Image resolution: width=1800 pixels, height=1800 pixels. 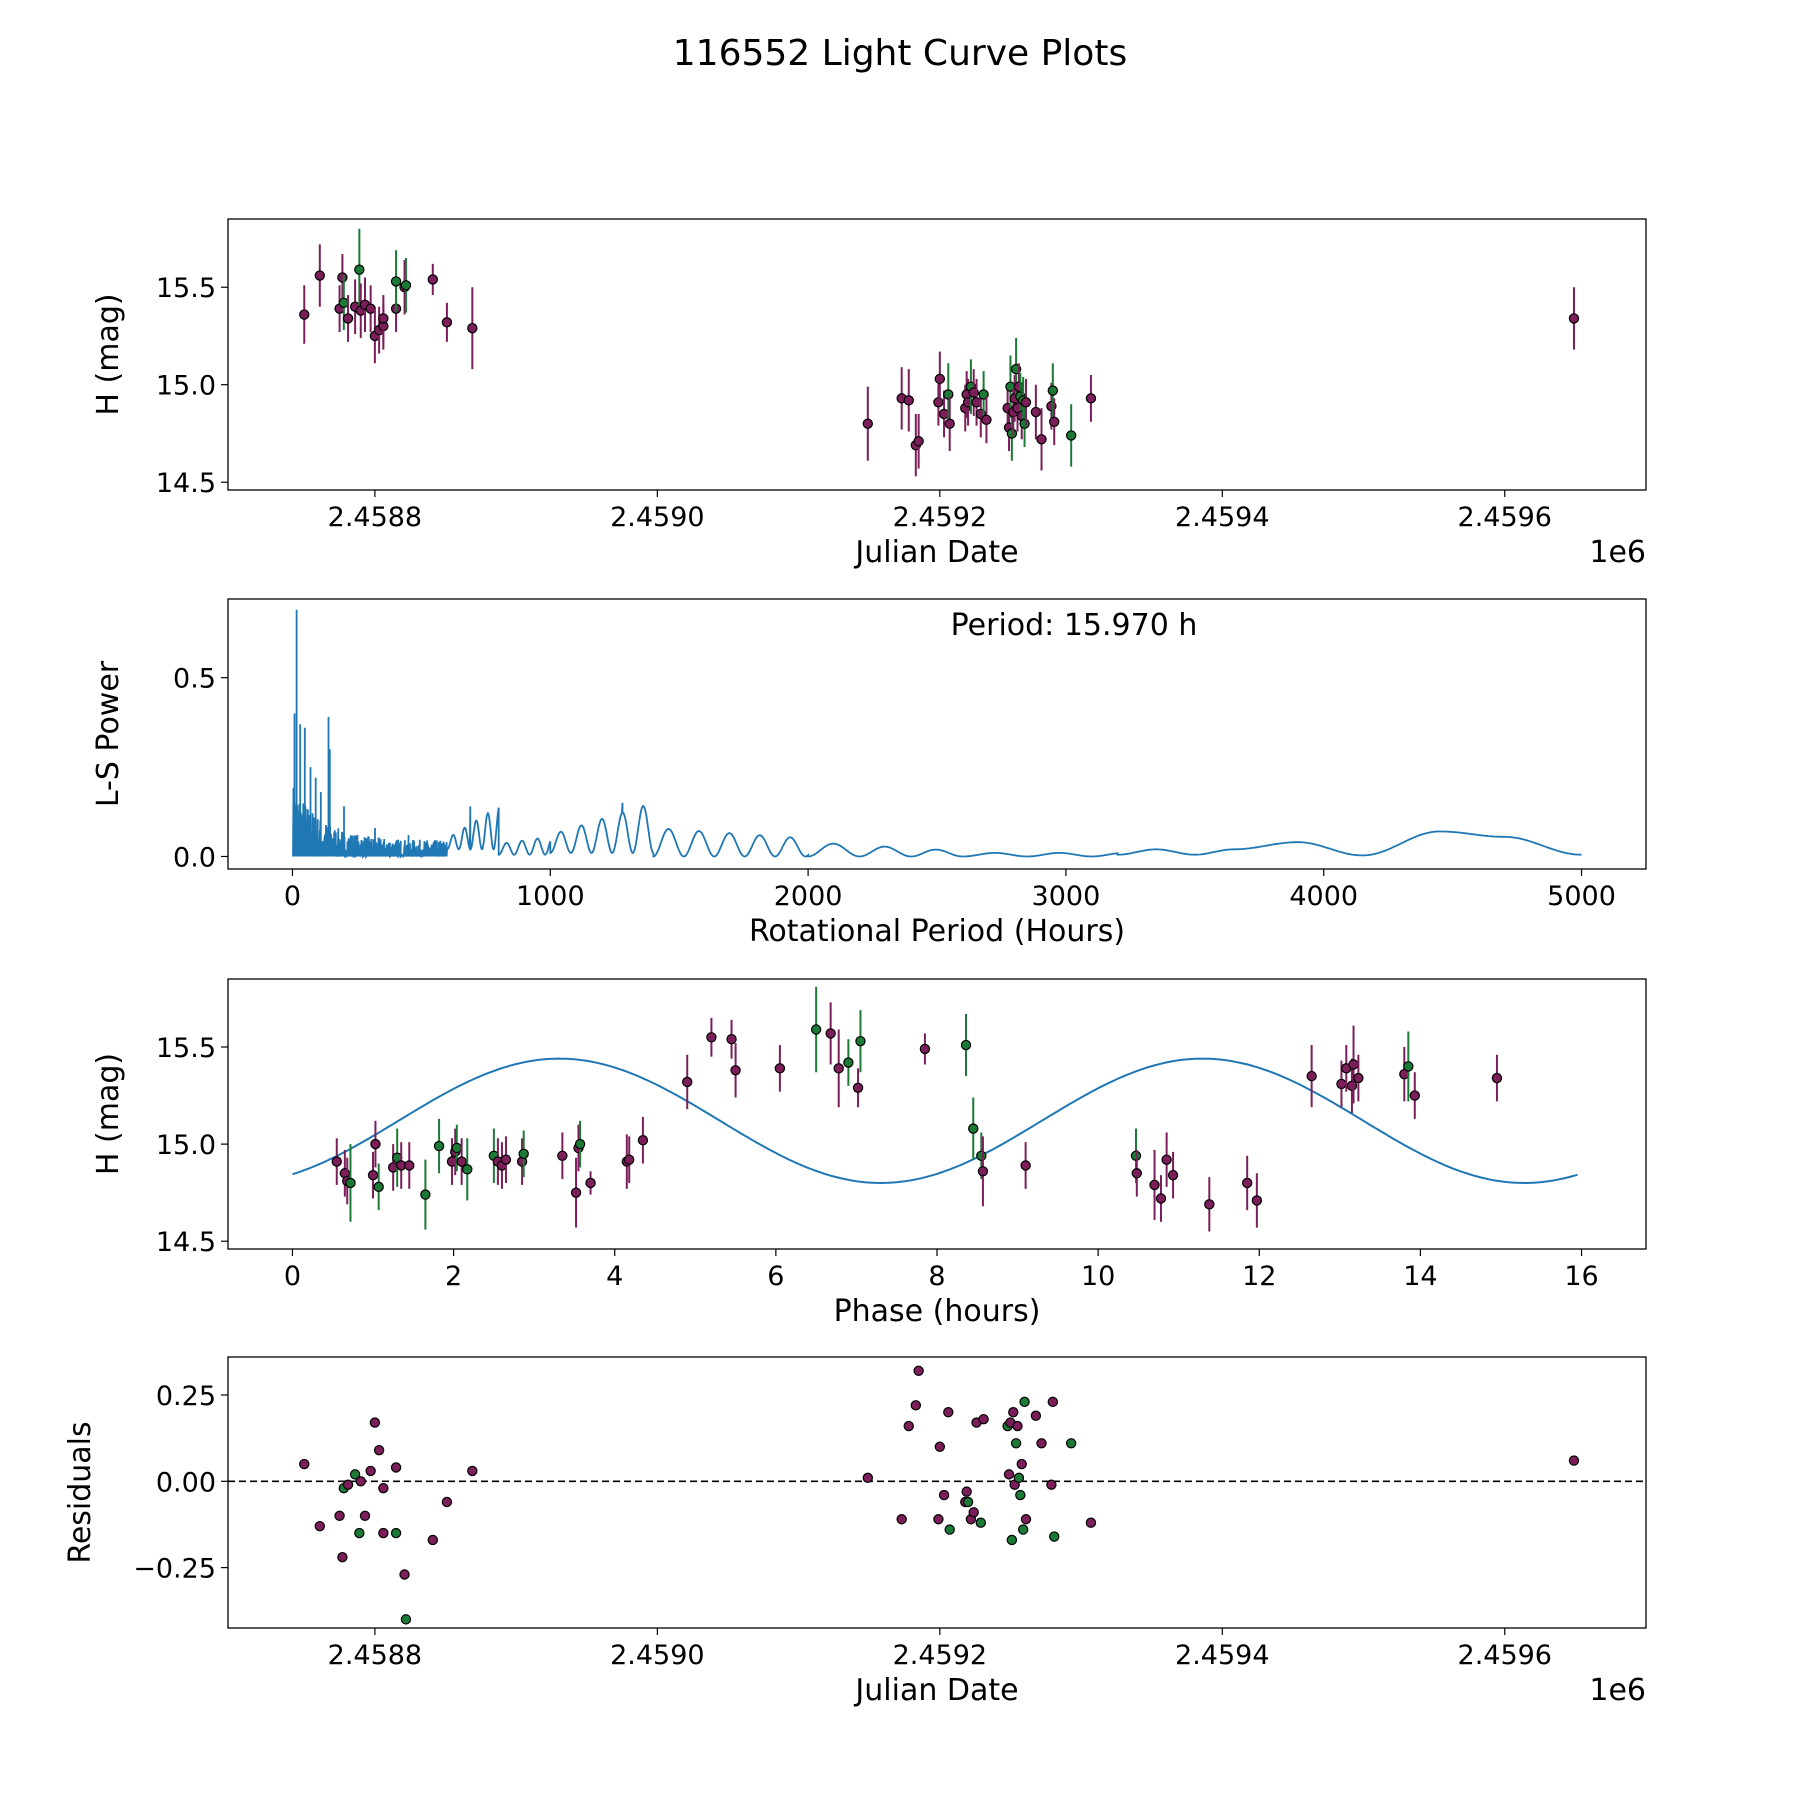 What do you see at coordinates (937, 931) in the screenshot?
I see `periodogram-xlabel: Rotational Period (Hours)` at bounding box center [937, 931].